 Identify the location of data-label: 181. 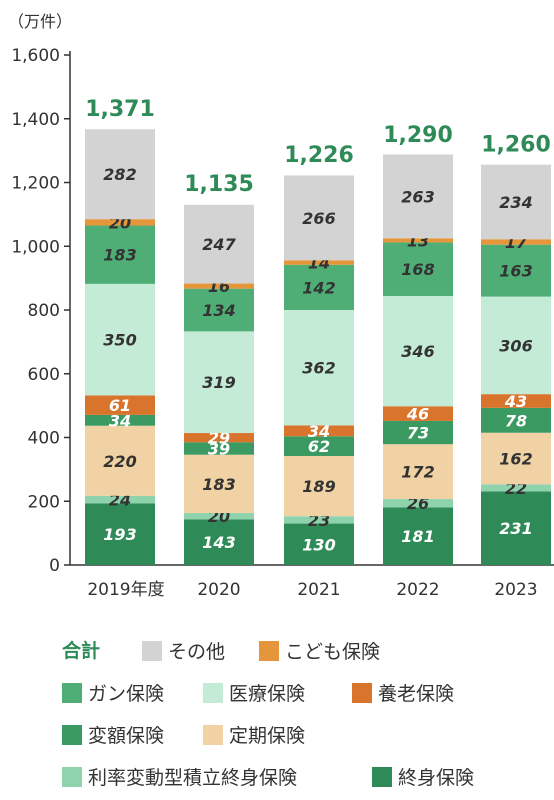
(417, 536).